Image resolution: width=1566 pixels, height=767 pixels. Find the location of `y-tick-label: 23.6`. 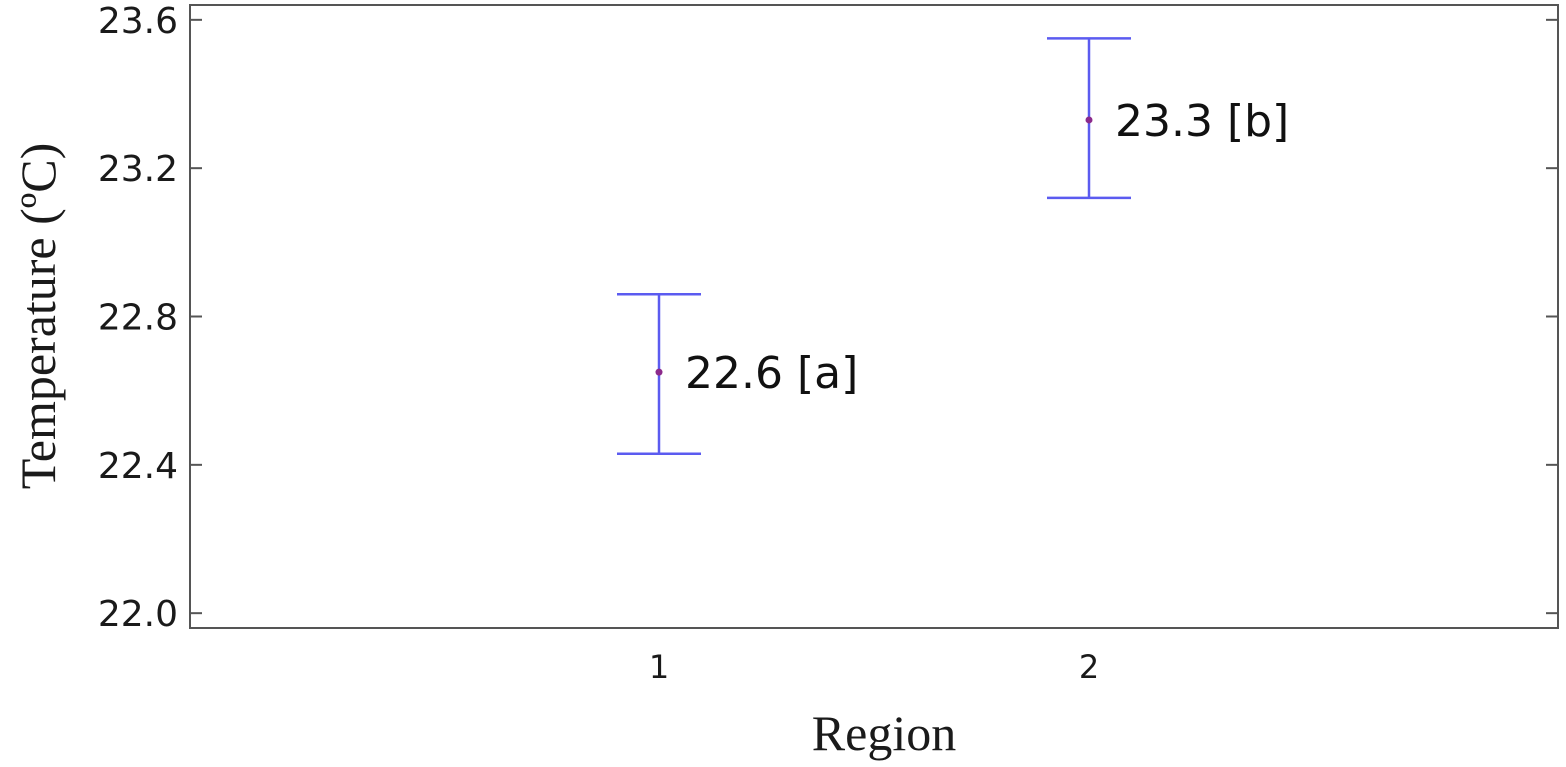

y-tick-label: 23.6 is located at coordinates (138, 21).